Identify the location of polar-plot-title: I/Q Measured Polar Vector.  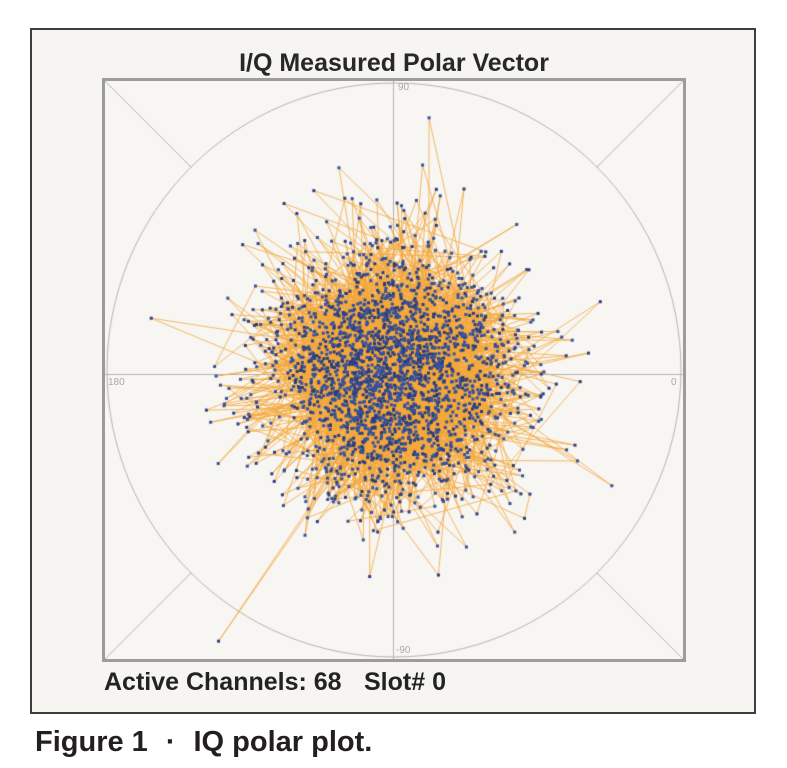
(394, 63).